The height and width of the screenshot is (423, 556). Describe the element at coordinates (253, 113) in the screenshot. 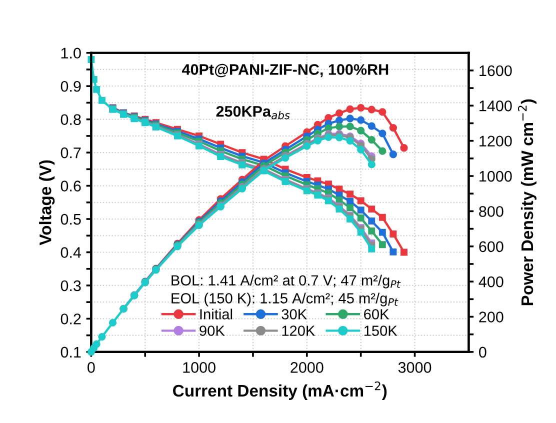

I see `annotation: 250KPa$_{abs}$` at that location.